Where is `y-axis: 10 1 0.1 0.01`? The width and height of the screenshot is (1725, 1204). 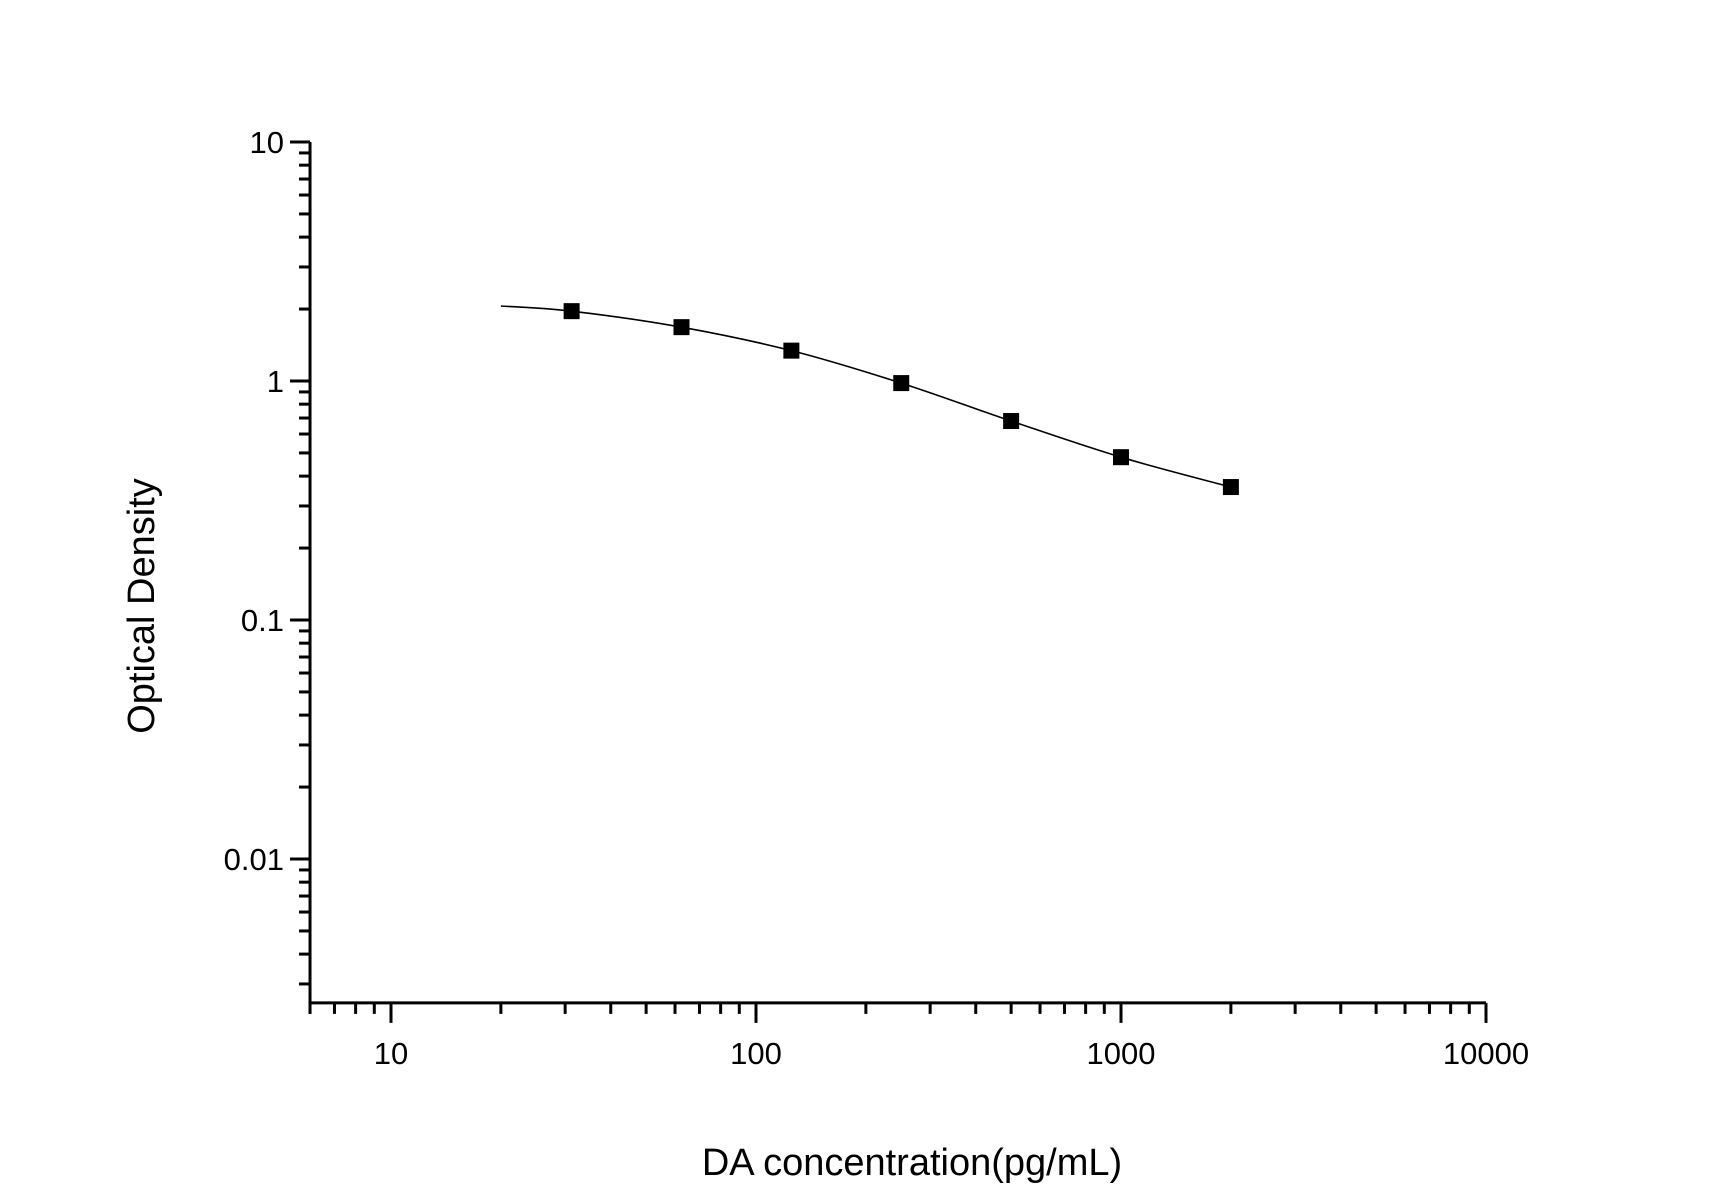 y-axis: 10 1 0.1 0.01 is located at coordinates (268, 565).